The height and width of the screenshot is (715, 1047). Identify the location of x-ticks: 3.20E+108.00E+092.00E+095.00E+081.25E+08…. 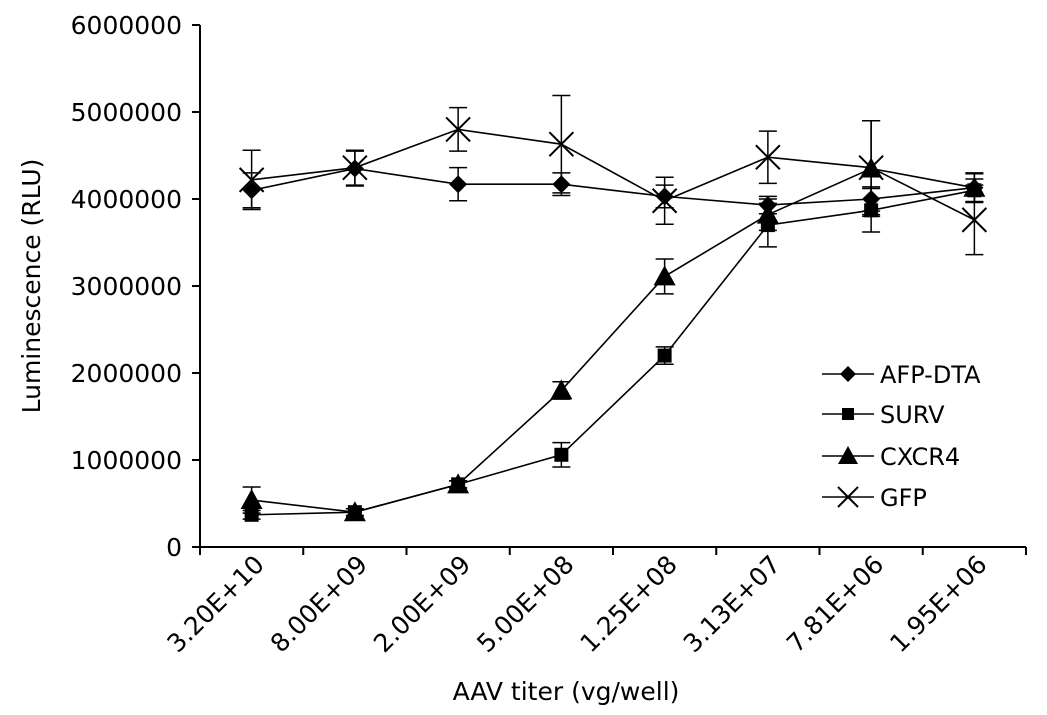
(594, 602).